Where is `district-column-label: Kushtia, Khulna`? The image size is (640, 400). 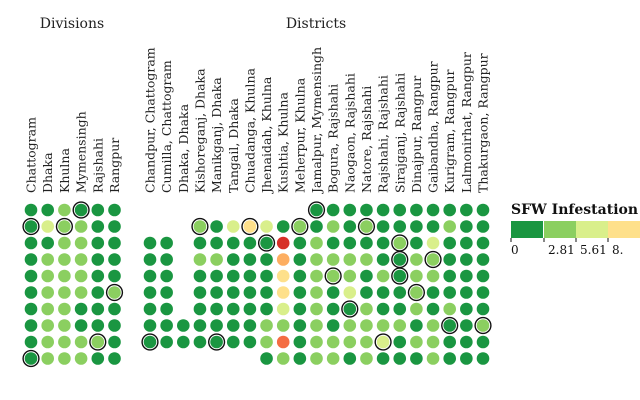
district-column-label: Kushtia, Khulna is located at coordinates (283, 142).